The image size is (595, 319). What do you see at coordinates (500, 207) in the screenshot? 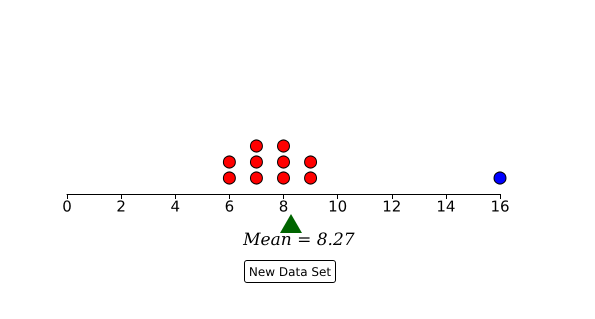
I see `x-tick-label: 16` at bounding box center [500, 207].